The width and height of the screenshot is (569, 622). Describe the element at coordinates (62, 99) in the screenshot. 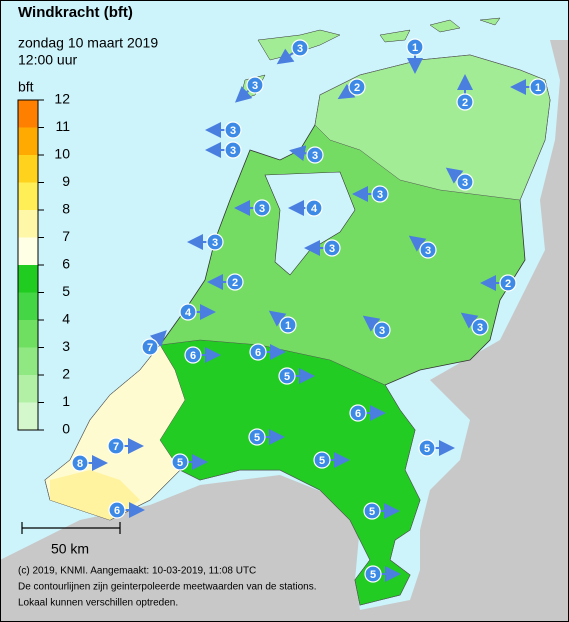

I see `legend-tick-label: 12` at that location.